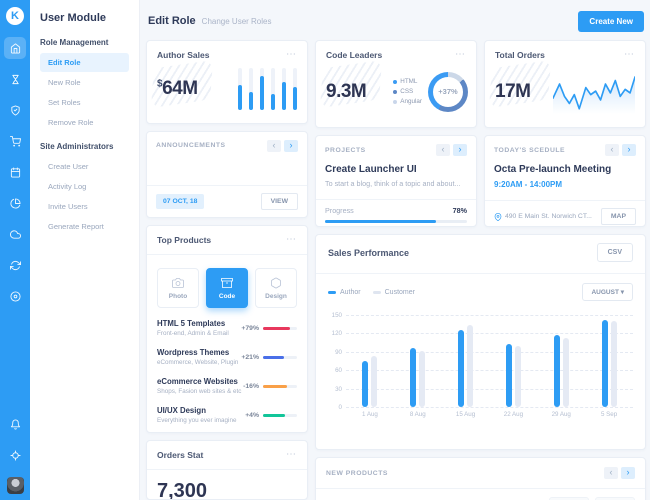 The image size is (650, 500). Describe the element at coordinates (395, 81) in the screenshot. I see `legend-dot` at that location.